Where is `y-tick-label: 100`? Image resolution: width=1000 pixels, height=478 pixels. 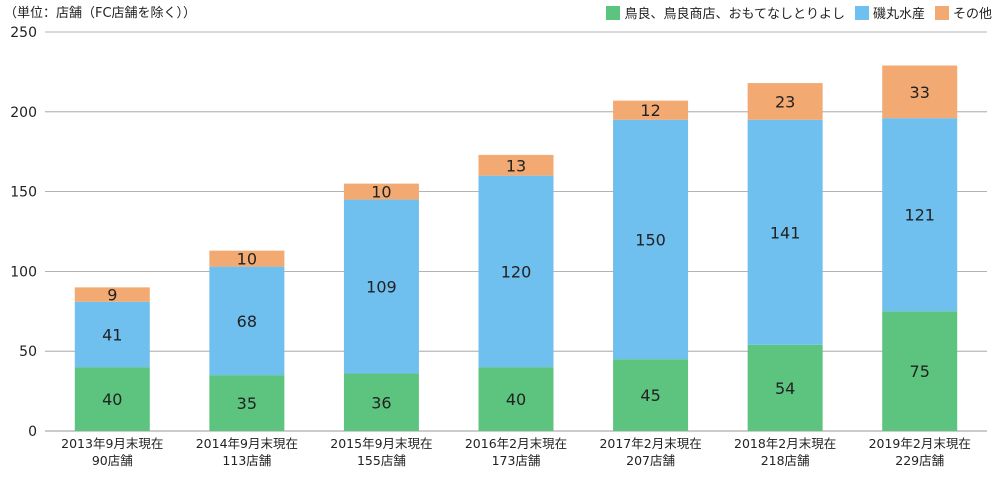 y-tick-label: 100 is located at coordinates (23, 272).